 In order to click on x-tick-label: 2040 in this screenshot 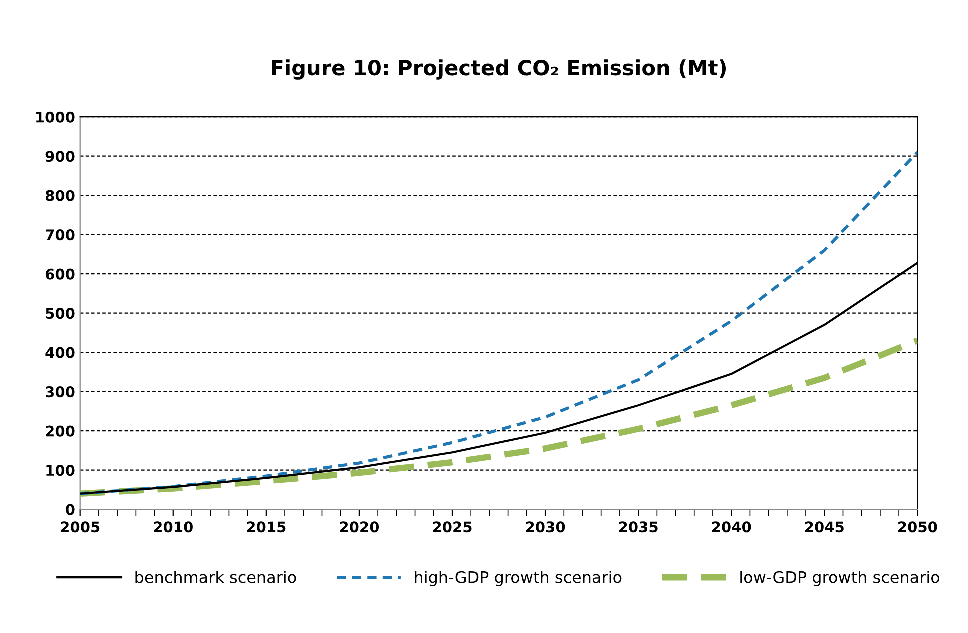, I will do `click(732, 527)`.